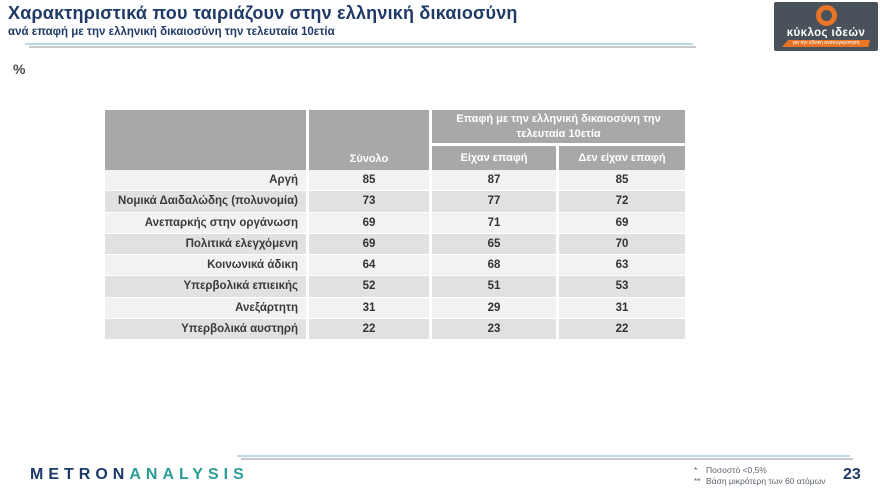  I want to click on page-number: 23, so click(852, 474).